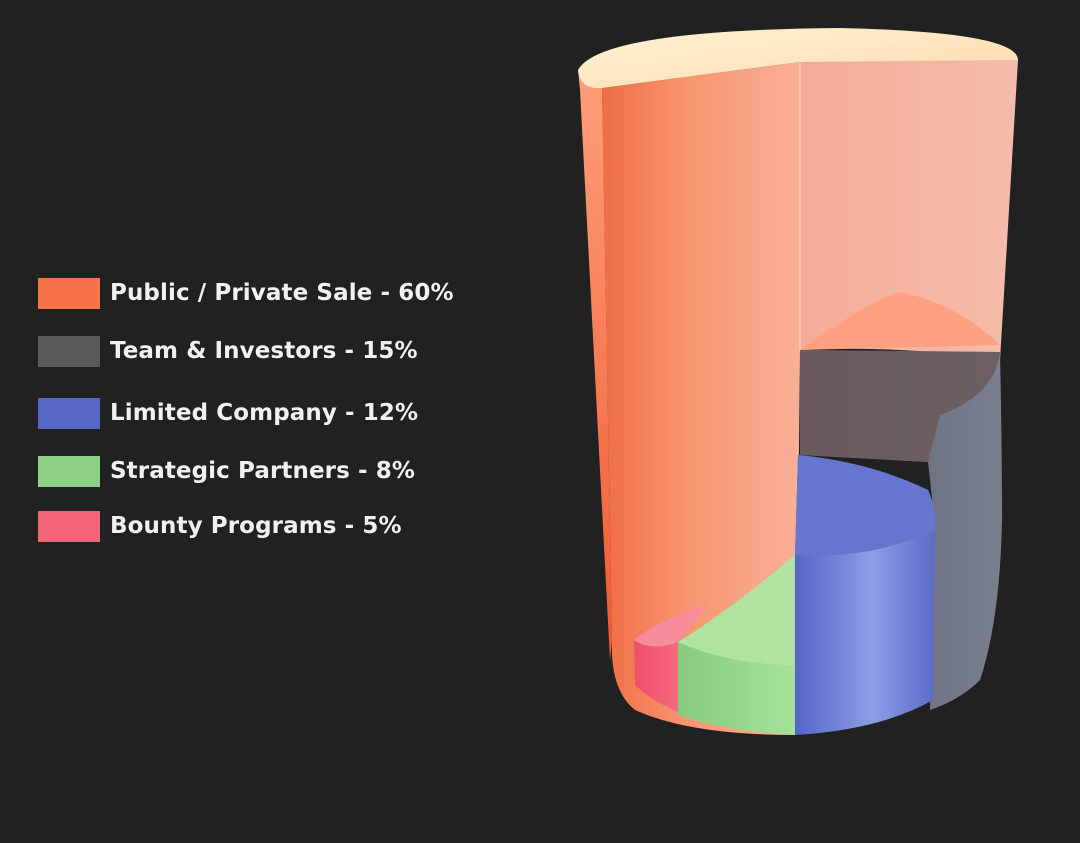  What do you see at coordinates (865, 505) in the screenshot?
I see `slice-limited-company-top` at bounding box center [865, 505].